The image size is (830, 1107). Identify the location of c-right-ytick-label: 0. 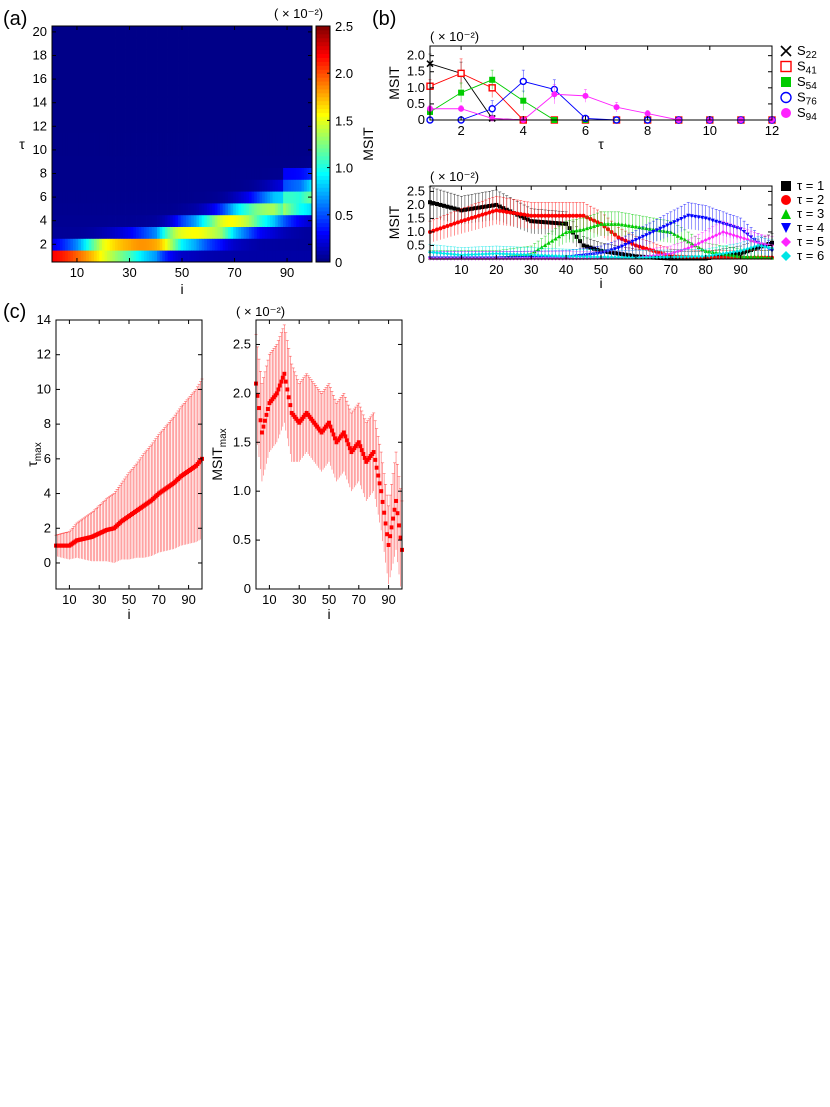
(247, 588).